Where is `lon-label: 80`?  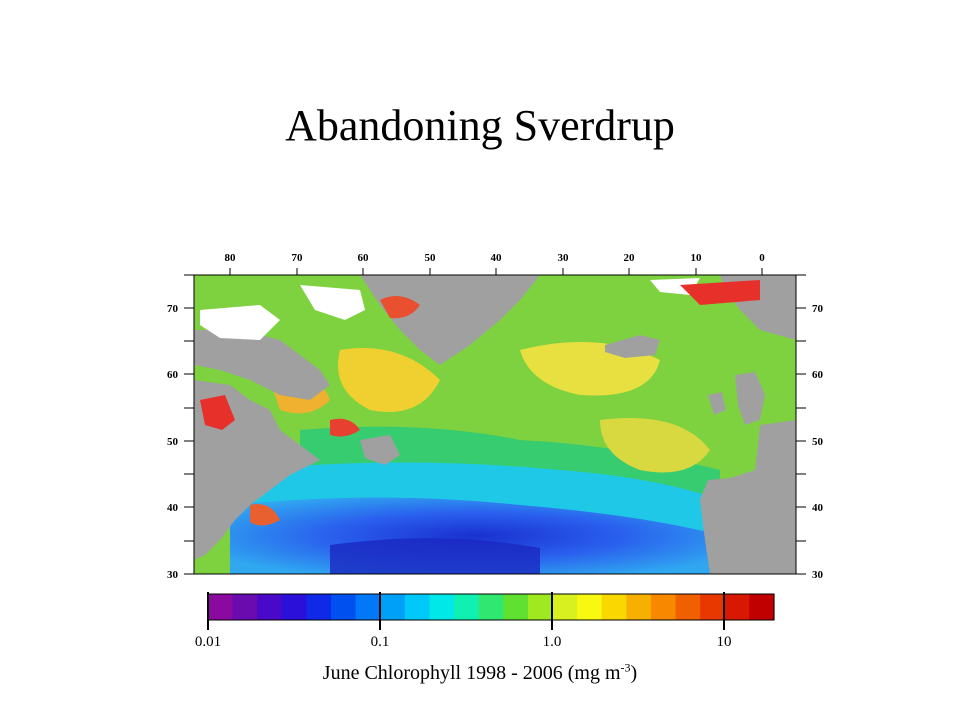 lon-label: 80 is located at coordinates (231, 258).